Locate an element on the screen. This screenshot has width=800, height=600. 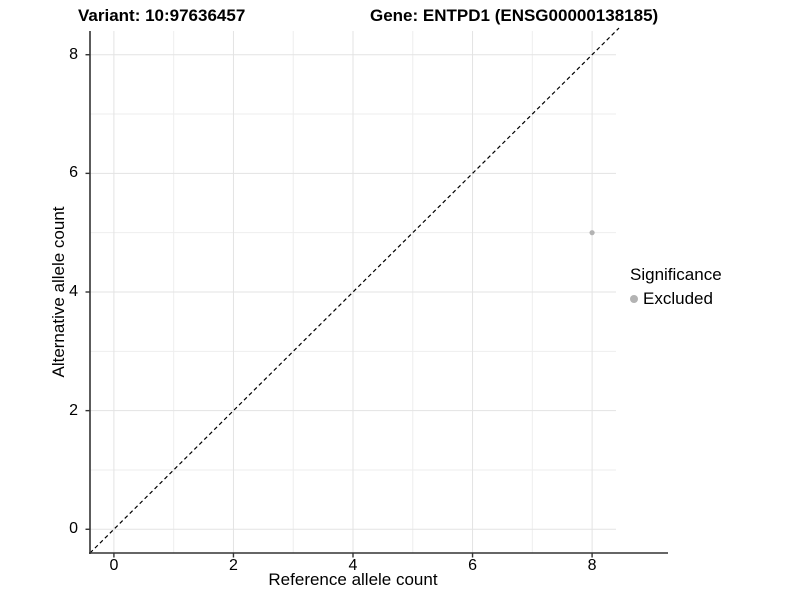
x-tick-label: 2 is located at coordinates (233, 565).